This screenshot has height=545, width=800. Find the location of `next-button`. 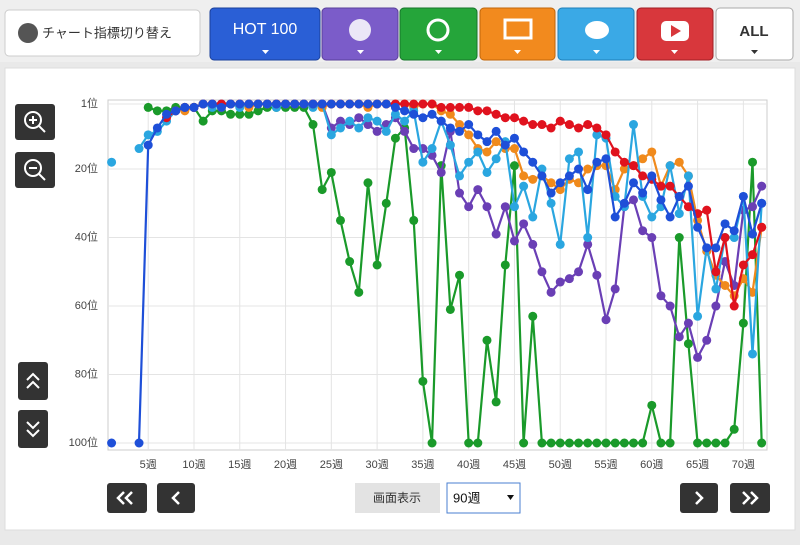

next-button is located at coordinates (699, 498).